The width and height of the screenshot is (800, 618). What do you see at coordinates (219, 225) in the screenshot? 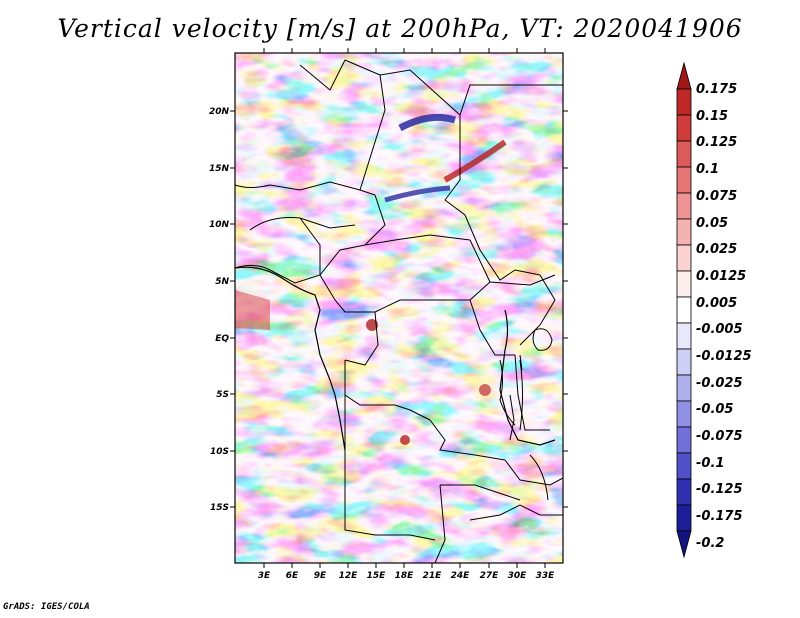
I see `lat-label: 10N` at bounding box center [219, 225].